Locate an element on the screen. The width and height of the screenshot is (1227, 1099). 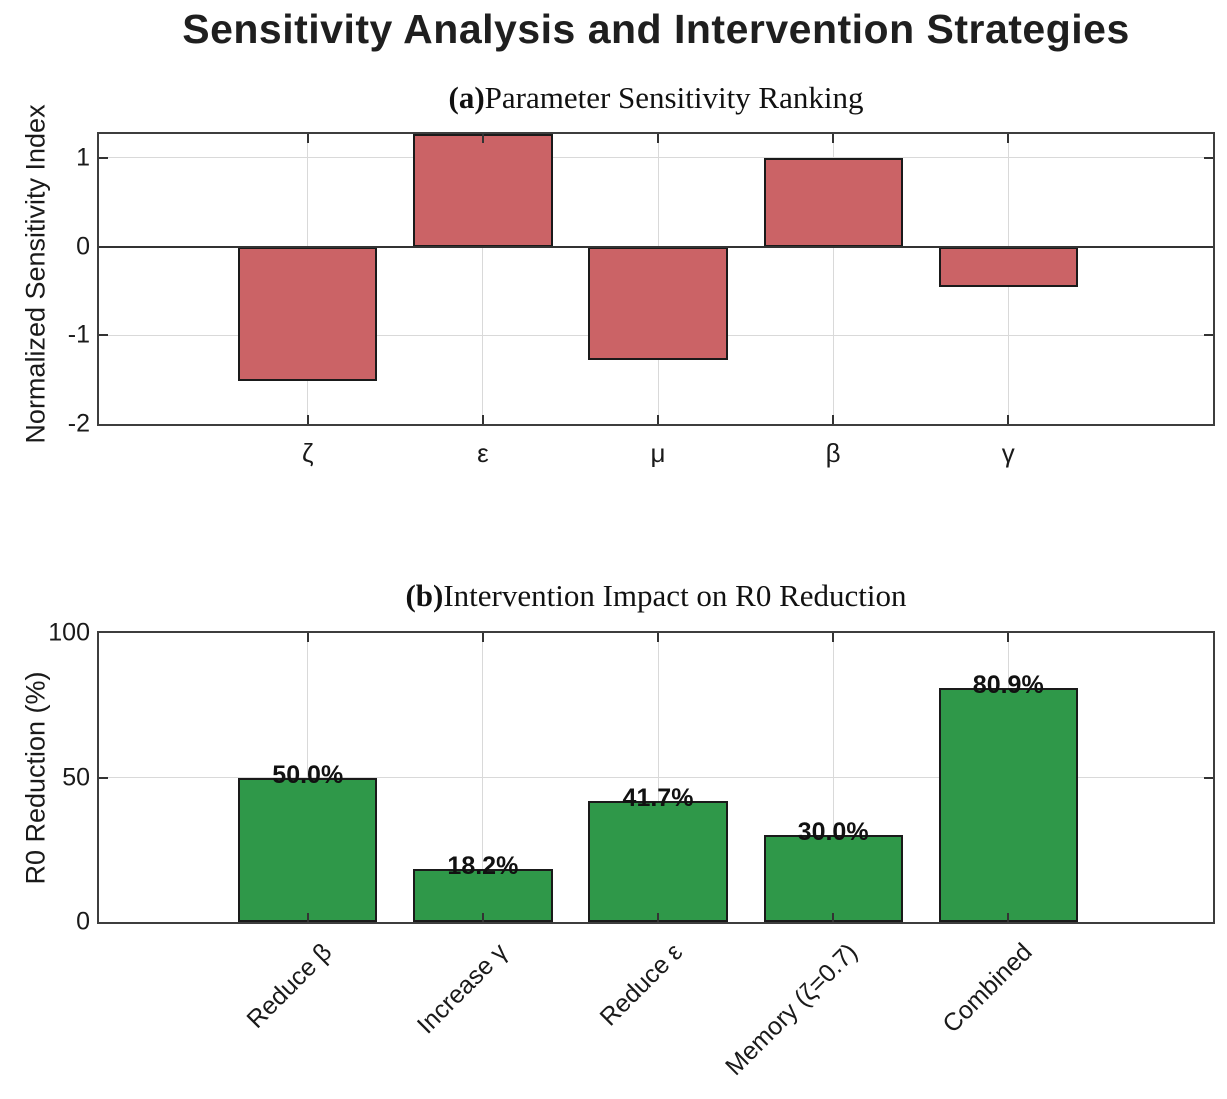
y-axis-label-b: R0 Reduction (%) is located at coordinates (35, 778).